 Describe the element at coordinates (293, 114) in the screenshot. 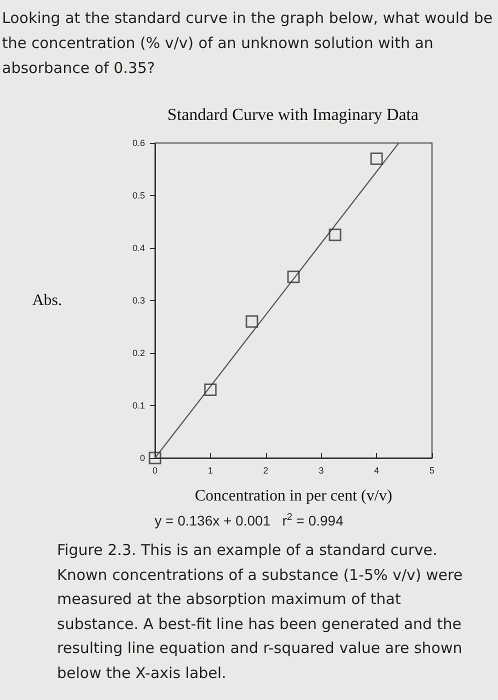

I see `chart-title: Standard Curve with Imaginary Data` at that location.